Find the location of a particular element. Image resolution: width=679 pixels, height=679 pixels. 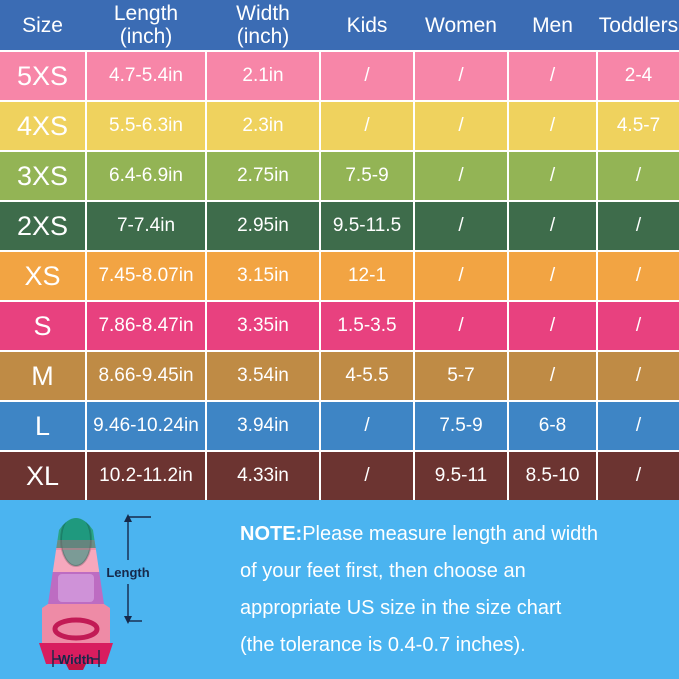

width-measure-line is located at coordinates (76, 658).